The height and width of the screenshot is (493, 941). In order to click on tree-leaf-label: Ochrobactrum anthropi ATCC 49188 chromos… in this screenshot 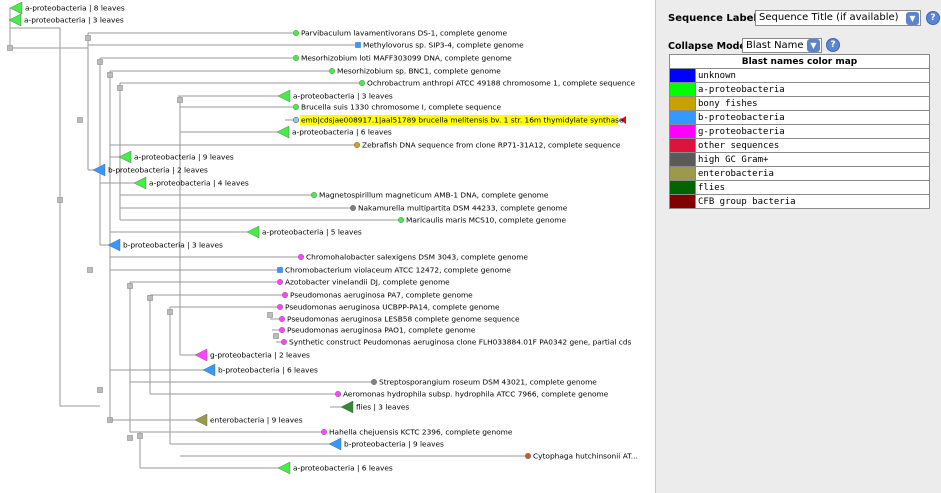, I will do `click(501, 83)`.